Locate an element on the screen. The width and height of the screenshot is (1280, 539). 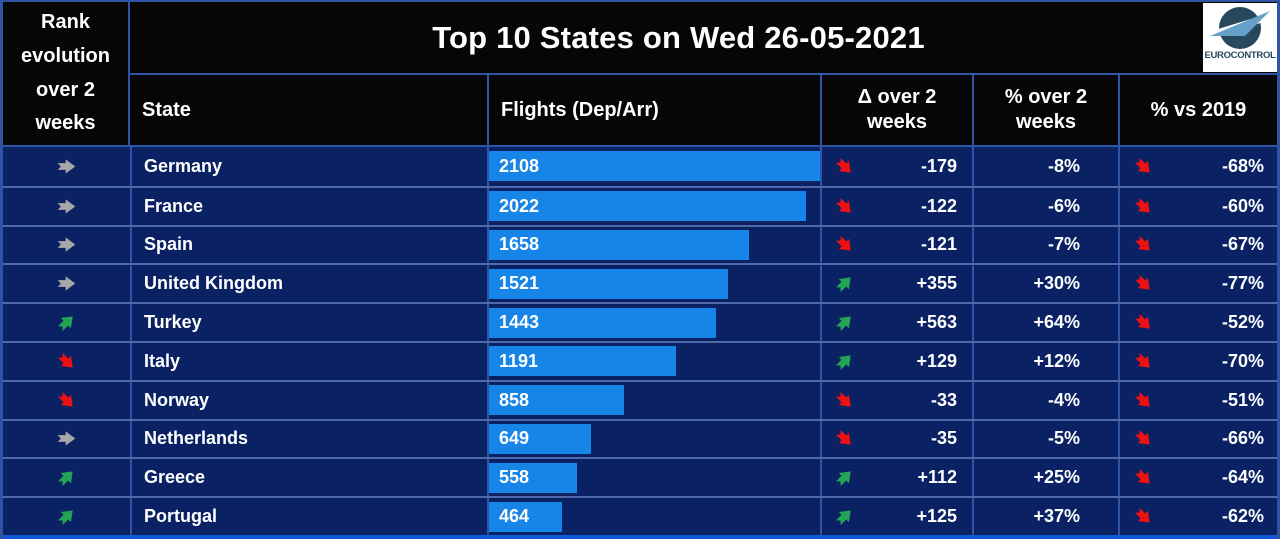
pct-vs-2019-value: -66% is located at coordinates (1242, 438).